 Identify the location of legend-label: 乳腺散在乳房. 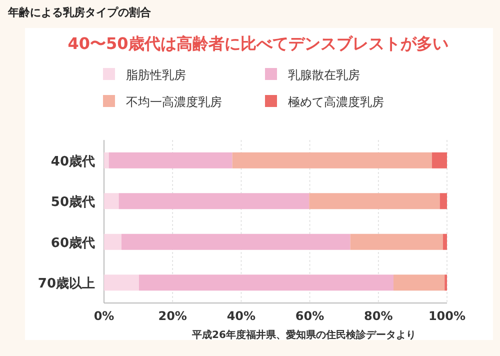
(324, 75).